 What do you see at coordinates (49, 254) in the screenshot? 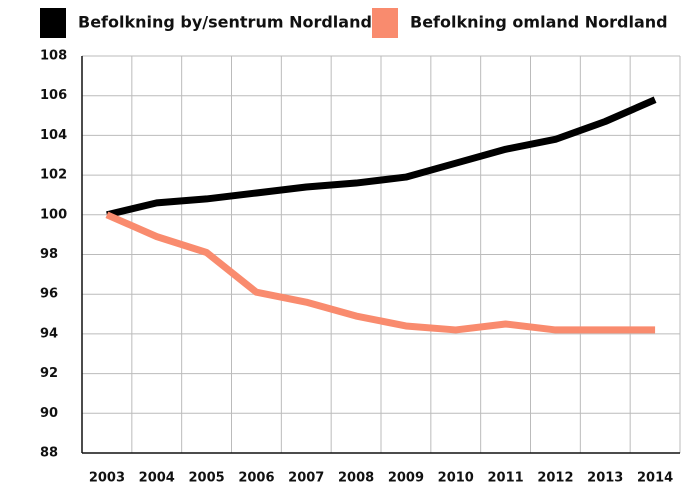
I see `y-tick-label: 98` at bounding box center [49, 254].